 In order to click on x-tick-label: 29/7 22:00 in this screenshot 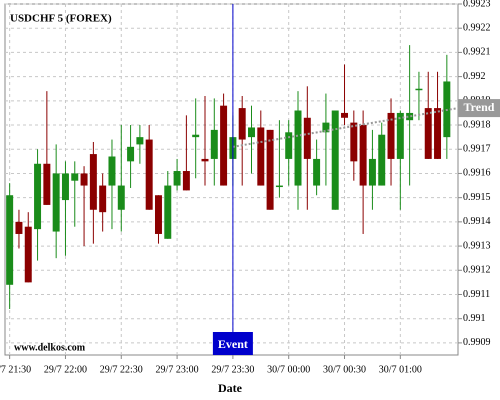, I will do `click(65, 369)`.